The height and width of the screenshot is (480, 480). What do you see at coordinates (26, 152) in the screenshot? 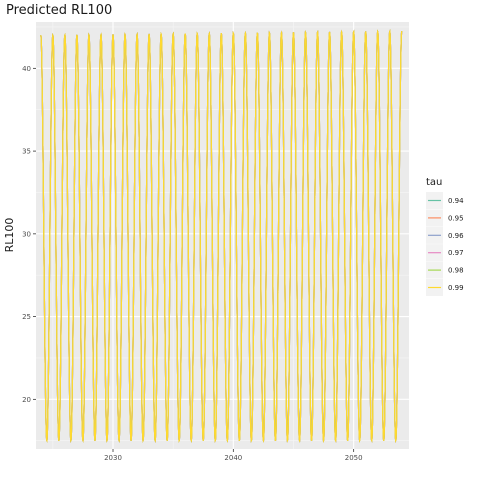
I see `y-tick-label: 35` at bounding box center [26, 152].